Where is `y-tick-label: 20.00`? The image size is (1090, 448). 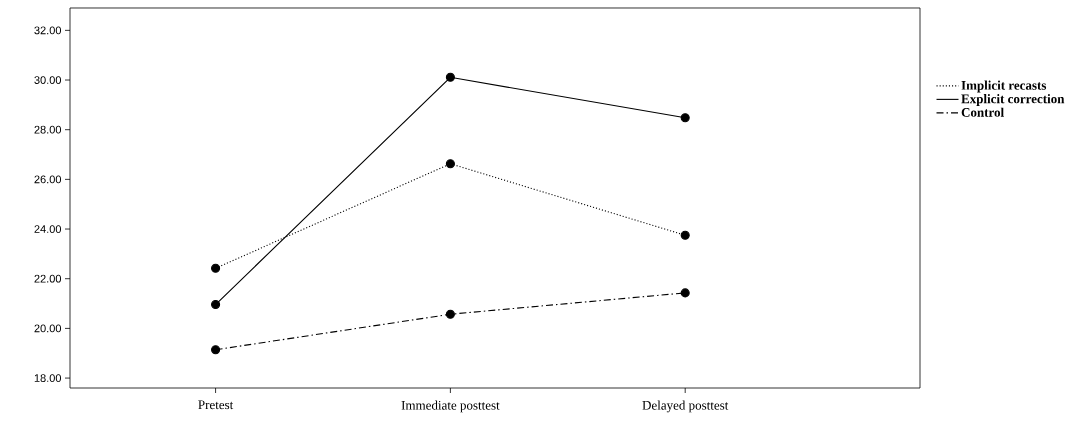 y-tick-label: 20.00 is located at coordinates (48, 328).